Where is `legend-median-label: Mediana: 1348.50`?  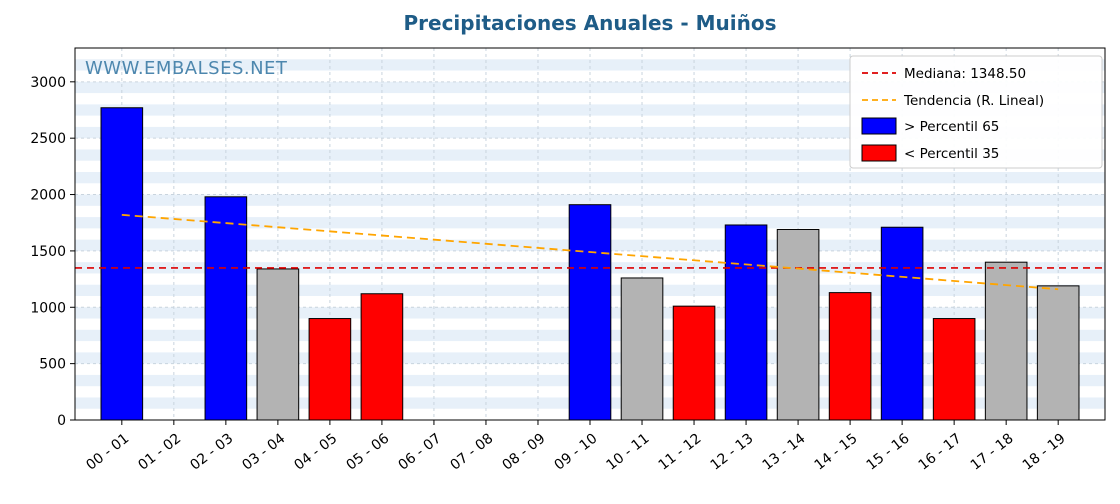 legend-median-label: Mediana: 1348.50 is located at coordinates (965, 74).